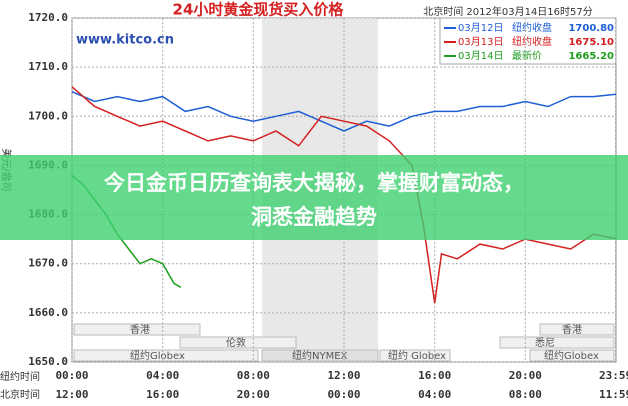  Describe the element at coordinates (525, 375) in the screenshot. I see `x-tick-label: 20:00` at that location.